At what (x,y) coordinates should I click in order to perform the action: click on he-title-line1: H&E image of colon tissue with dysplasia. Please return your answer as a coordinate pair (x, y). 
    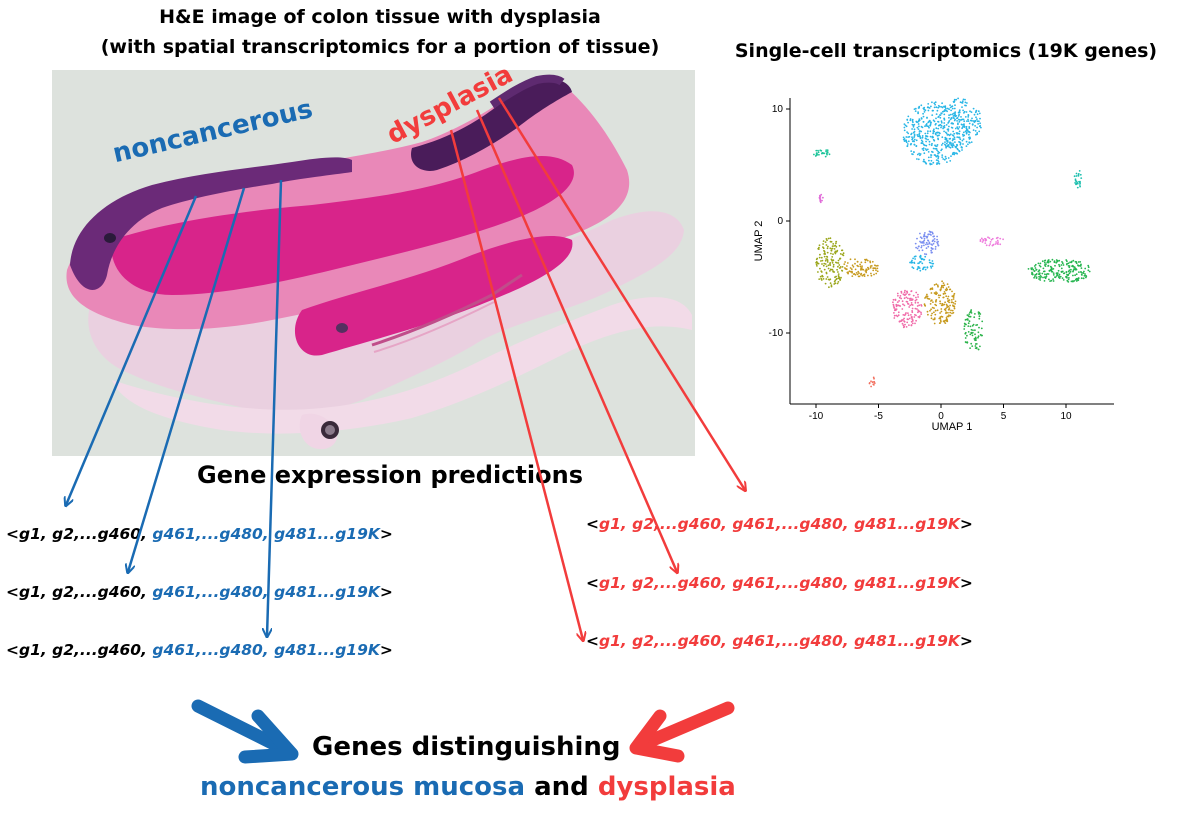
    Looking at the image, I should click on (380, 17).